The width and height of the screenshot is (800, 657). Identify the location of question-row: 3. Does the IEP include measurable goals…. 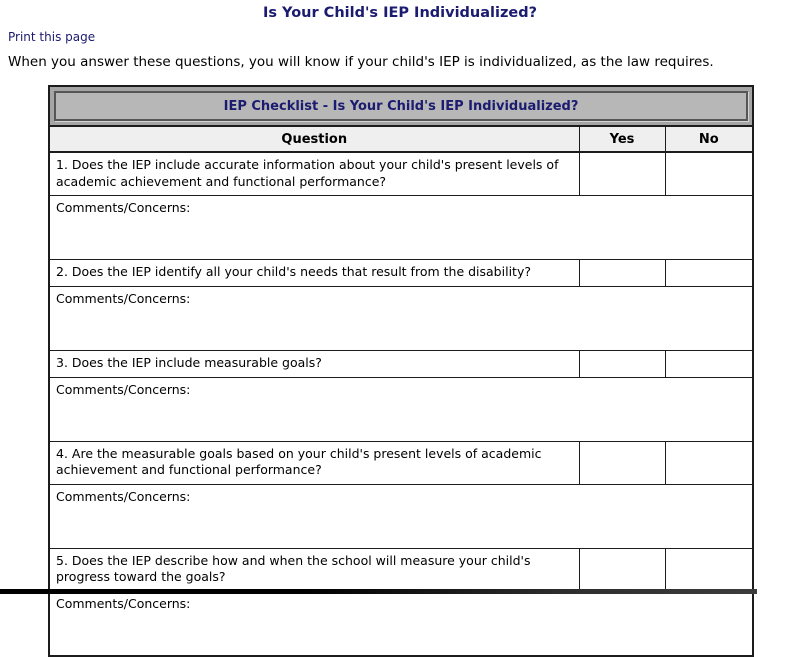
(401, 363).